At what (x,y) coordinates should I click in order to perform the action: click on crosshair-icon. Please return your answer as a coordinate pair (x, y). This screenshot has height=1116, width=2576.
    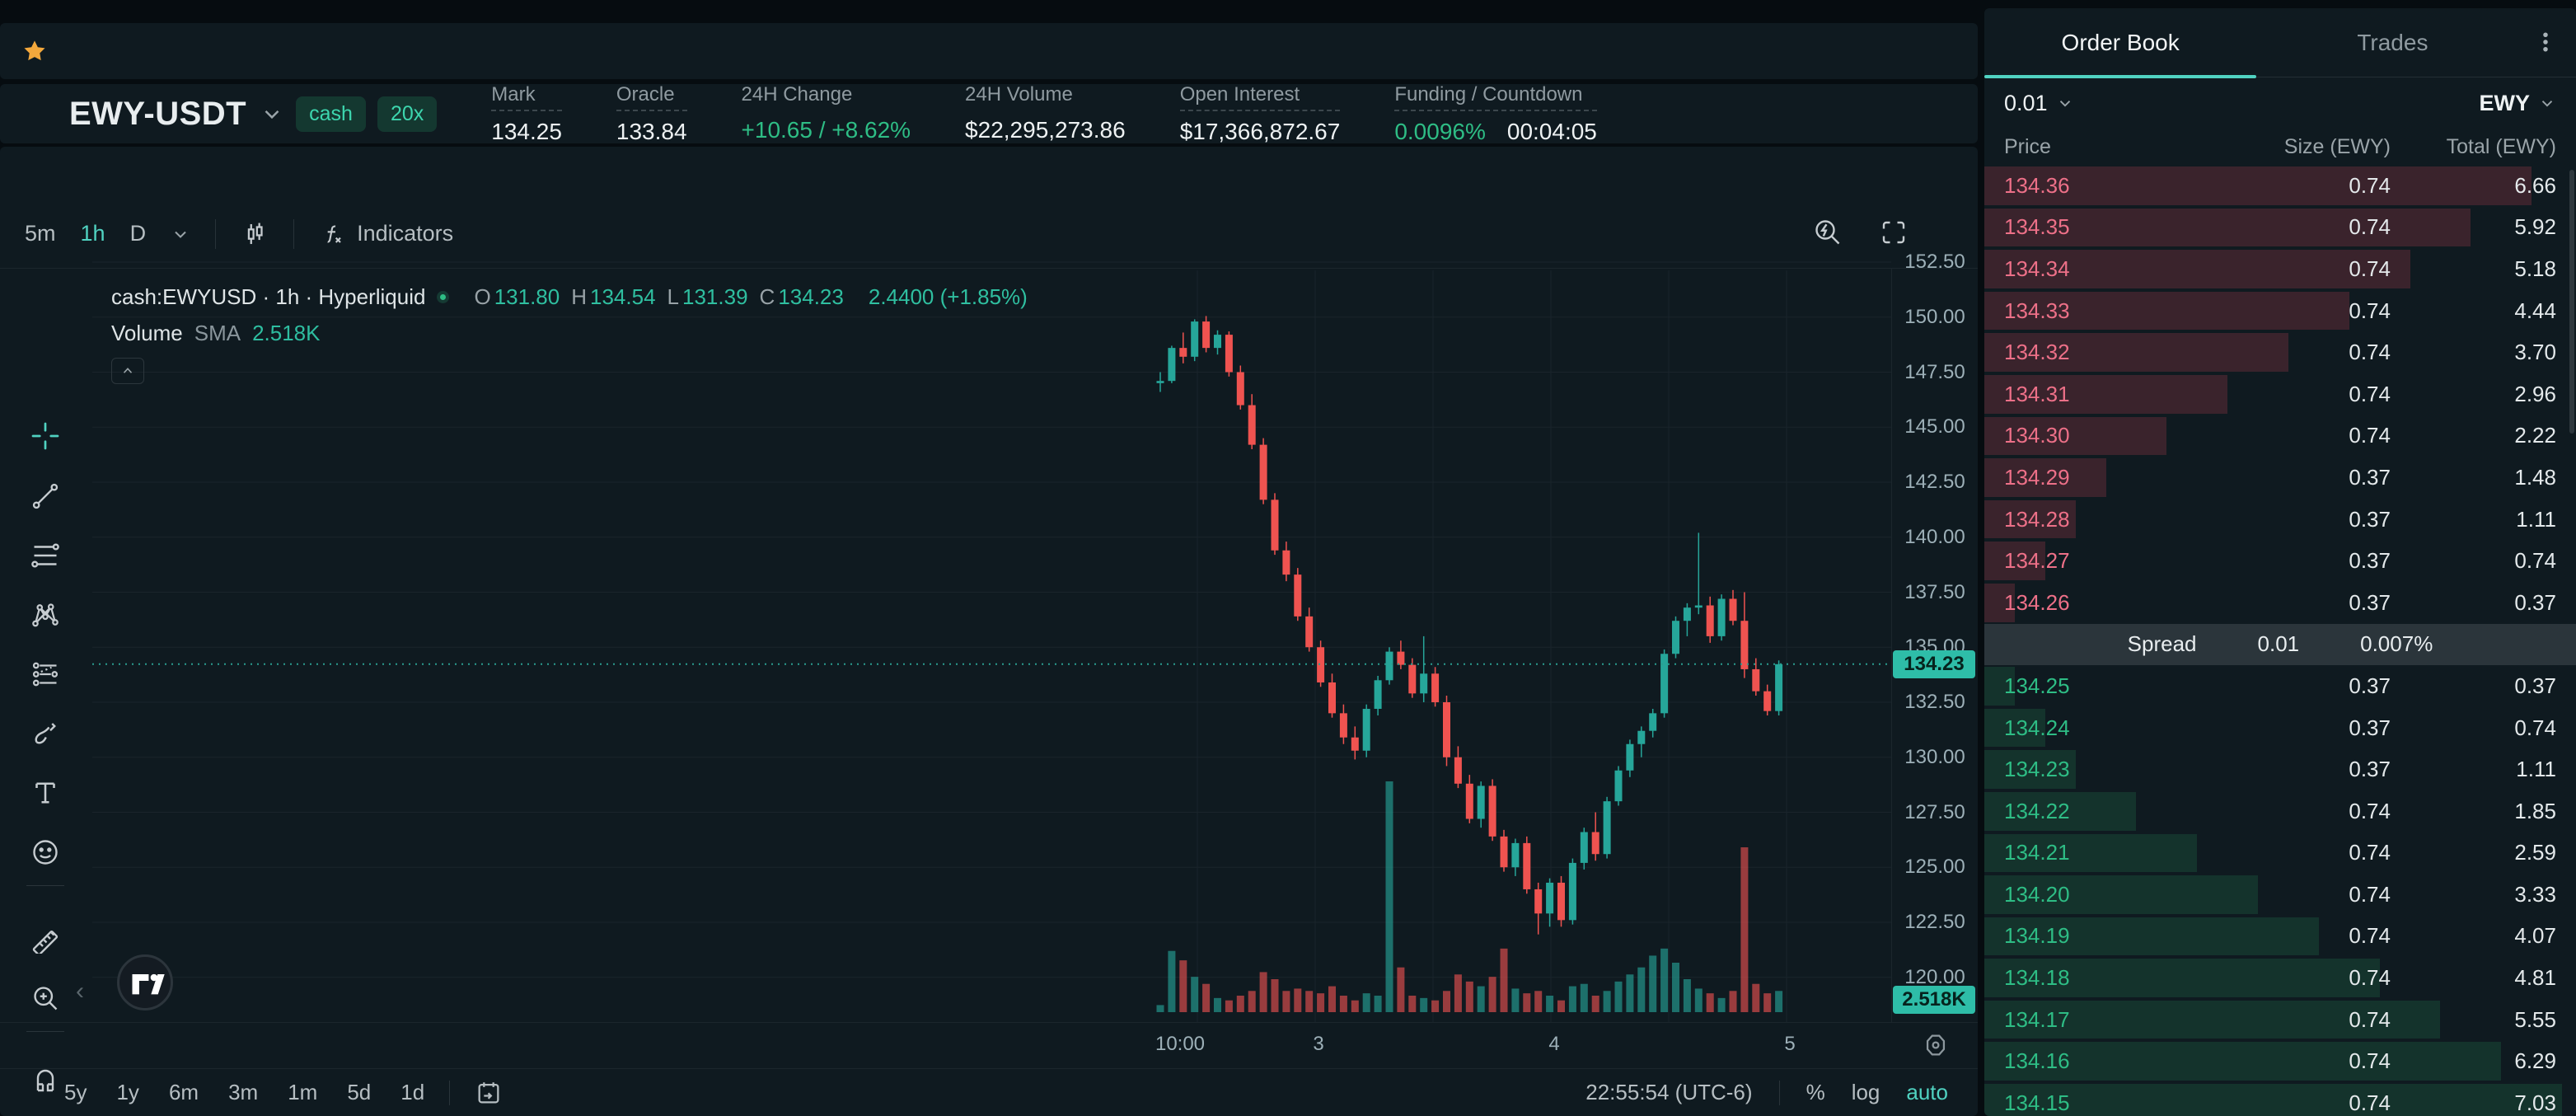
    Looking at the image, I should click on (45, 436).